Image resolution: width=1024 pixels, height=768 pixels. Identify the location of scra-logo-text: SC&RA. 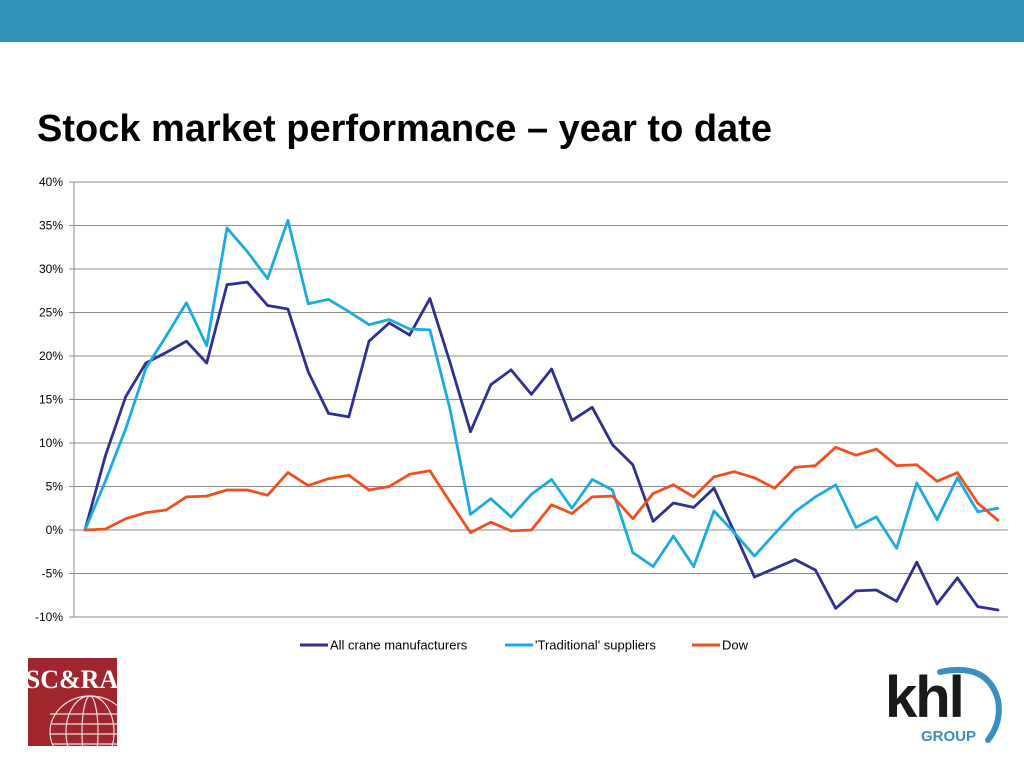
(72, 679).